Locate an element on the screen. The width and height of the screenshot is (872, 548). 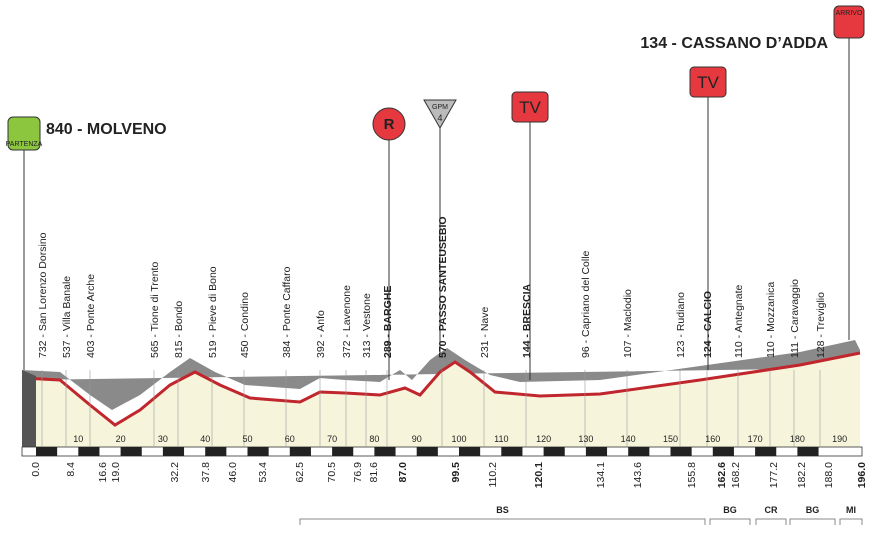
distance-label: 32.2 is located at coordinates (175, 472).